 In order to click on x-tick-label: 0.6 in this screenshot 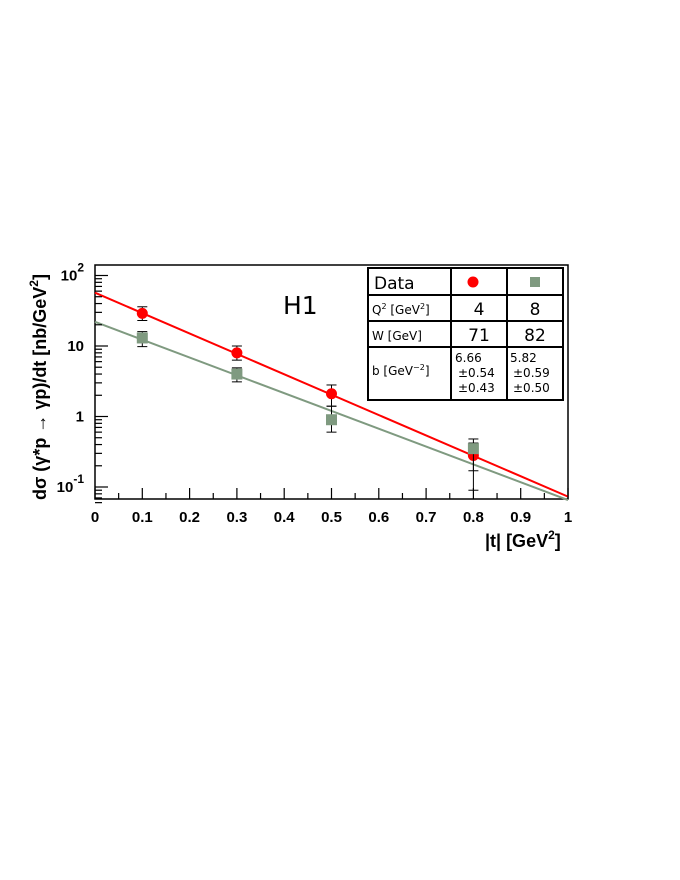, I will do `click(378, 517)`.